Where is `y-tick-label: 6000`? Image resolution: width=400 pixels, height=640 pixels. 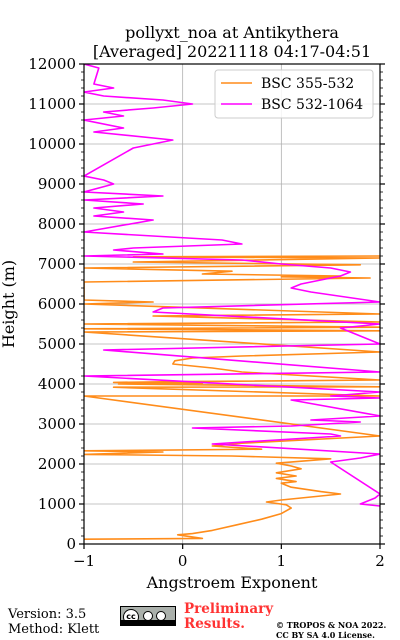 y-tick-label: 6000 is located at coordinates (57, 304).